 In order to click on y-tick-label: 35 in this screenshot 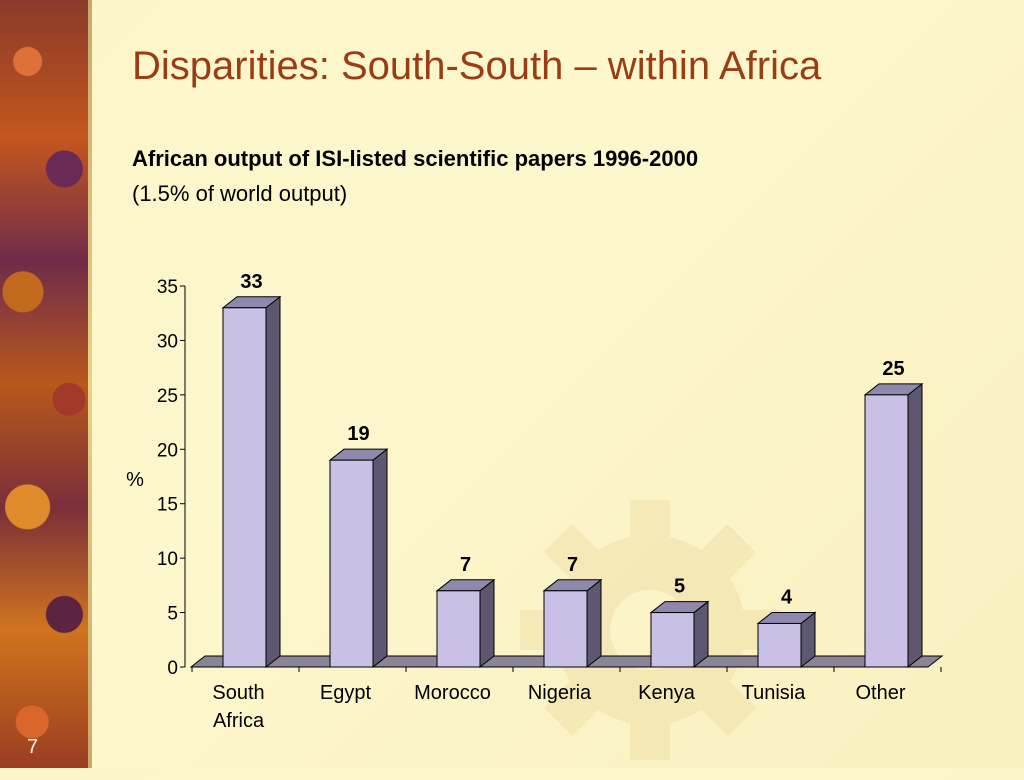, I will do `click(167, 287)`.